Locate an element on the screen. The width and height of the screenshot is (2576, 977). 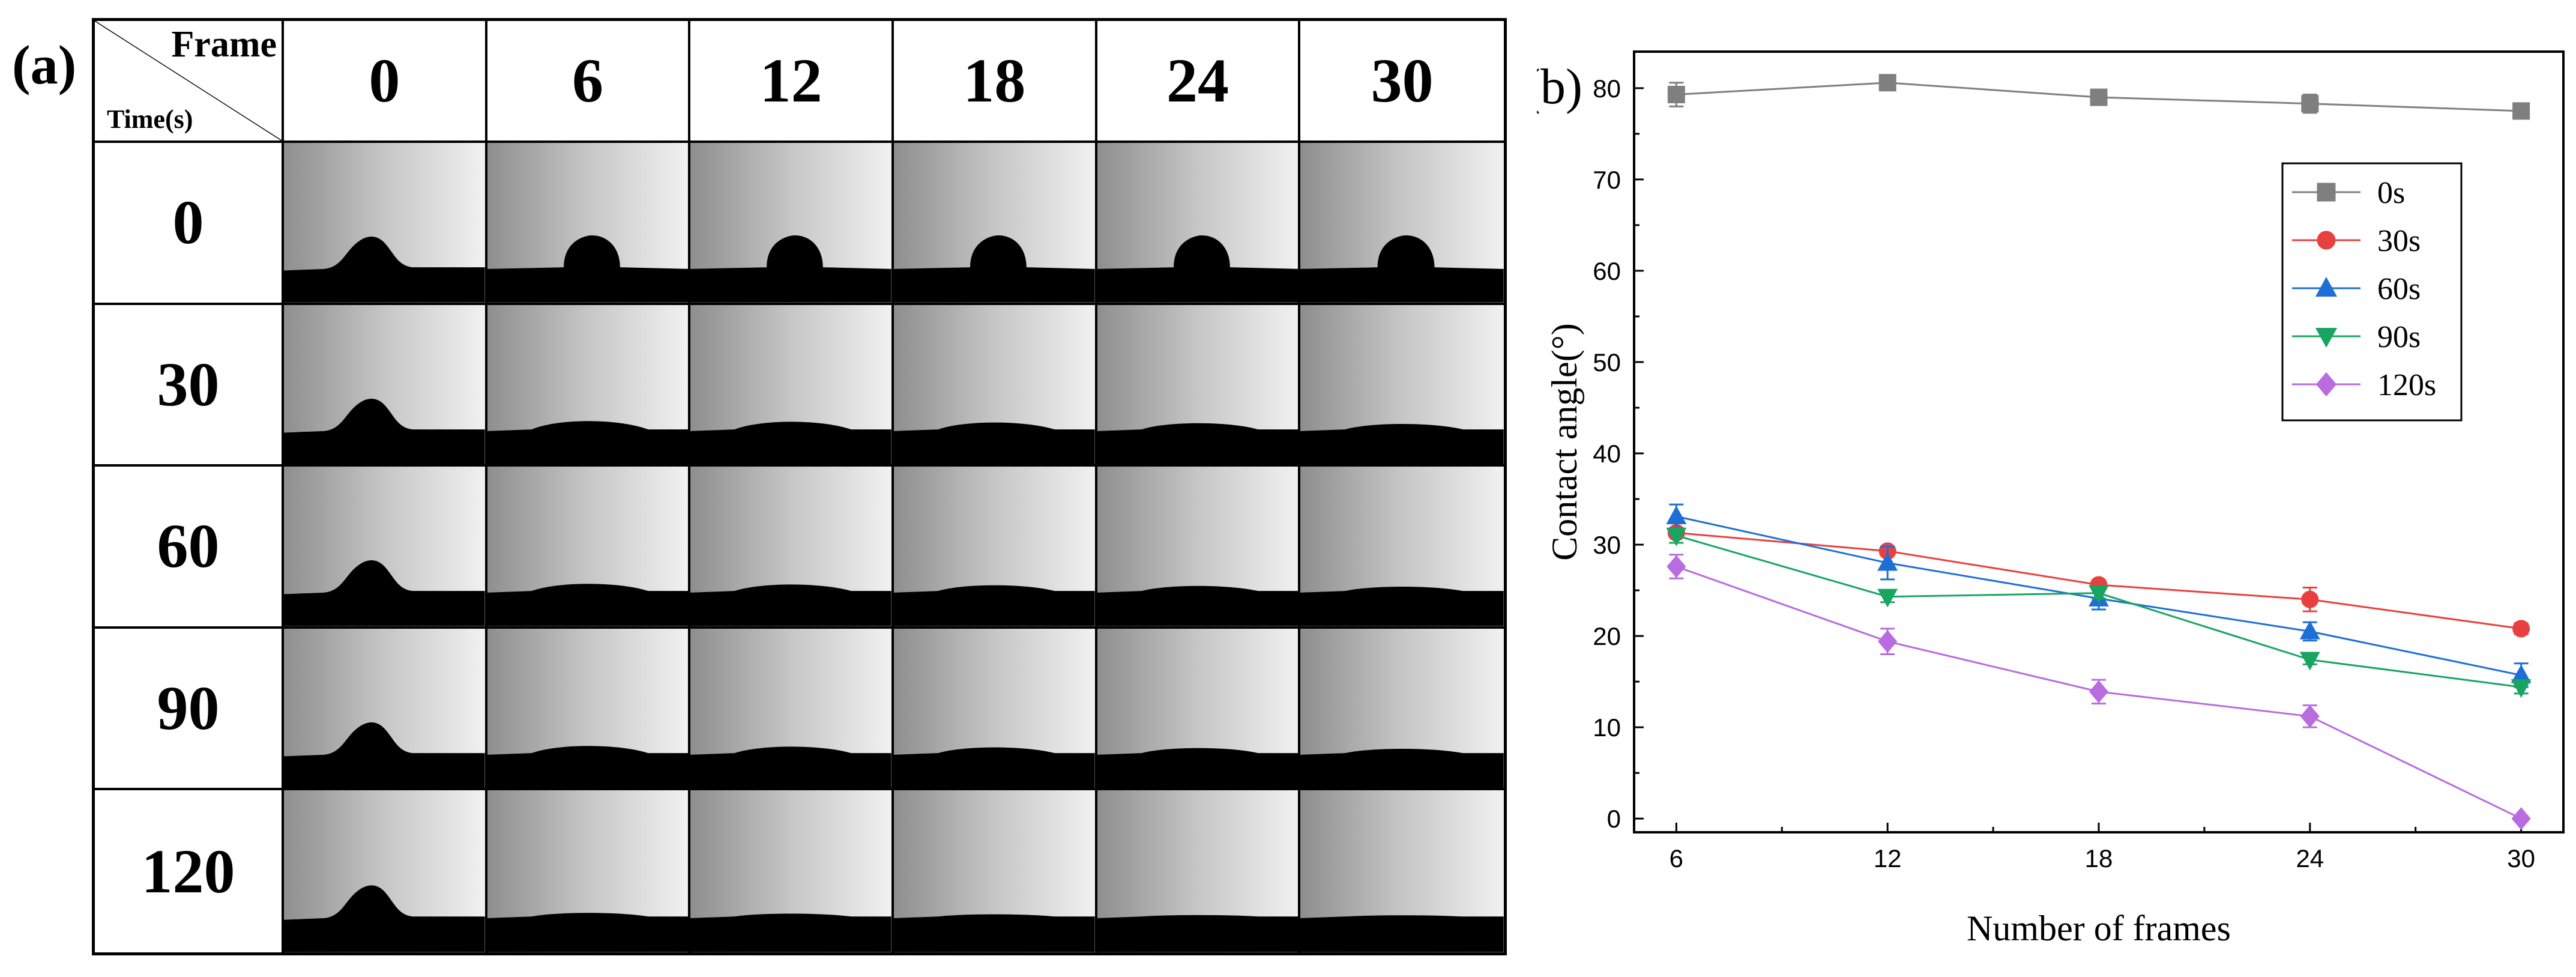
panel-b-label: (b) is located at coordinates (1559, 87).